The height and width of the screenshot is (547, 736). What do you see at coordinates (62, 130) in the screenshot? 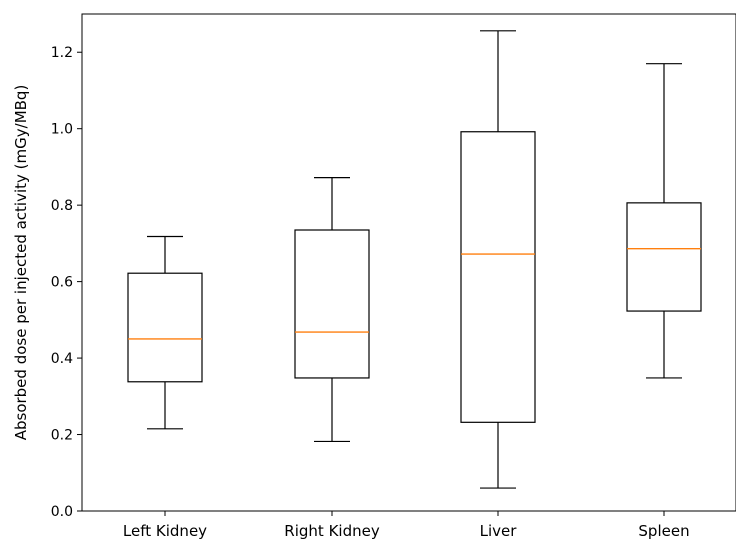
I see `y-tick-label: 1.0` at bounding box center [62, 130].